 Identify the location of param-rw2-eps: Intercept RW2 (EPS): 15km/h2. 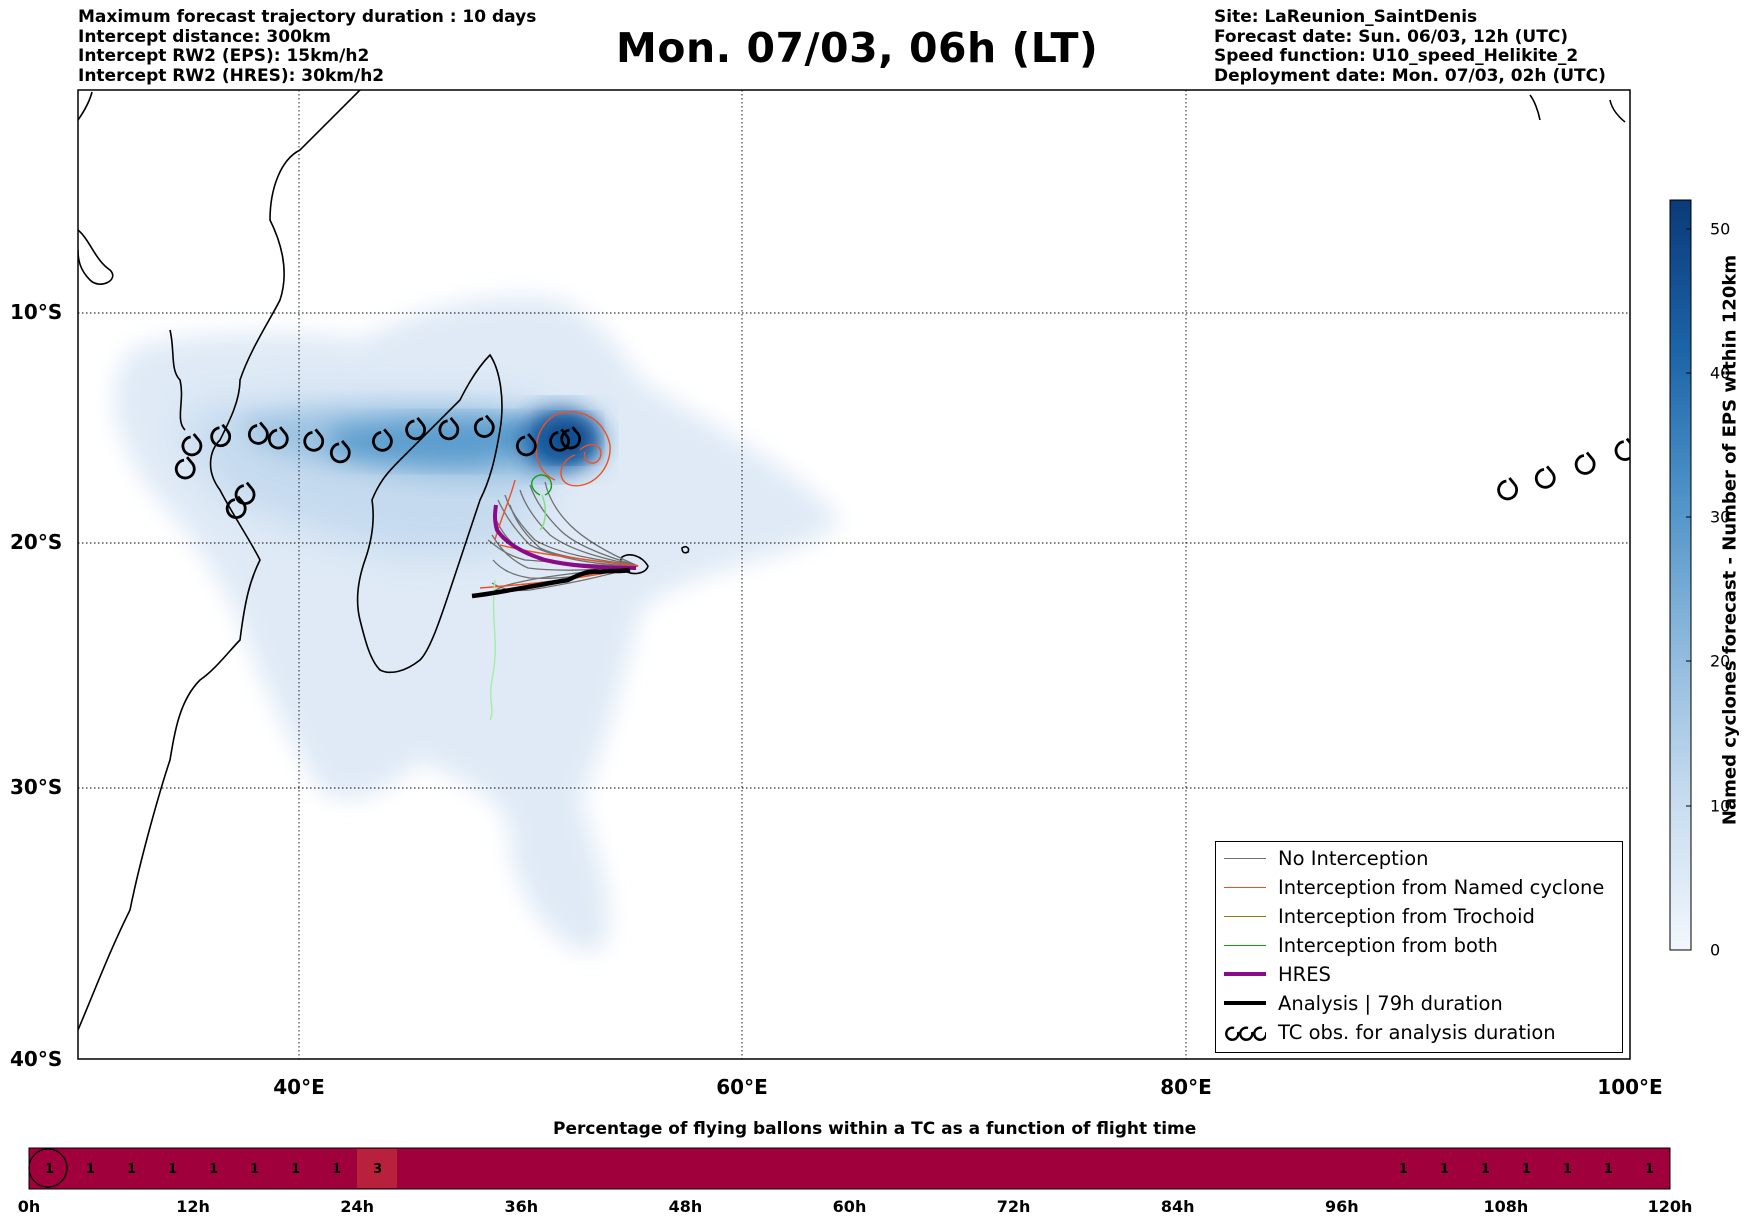
(224, 56).